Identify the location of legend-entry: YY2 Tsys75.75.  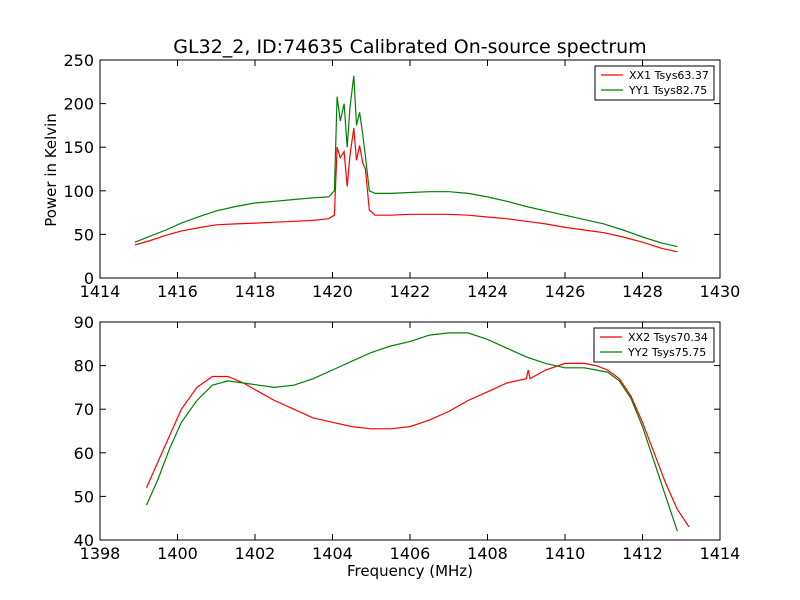
(666, 352).